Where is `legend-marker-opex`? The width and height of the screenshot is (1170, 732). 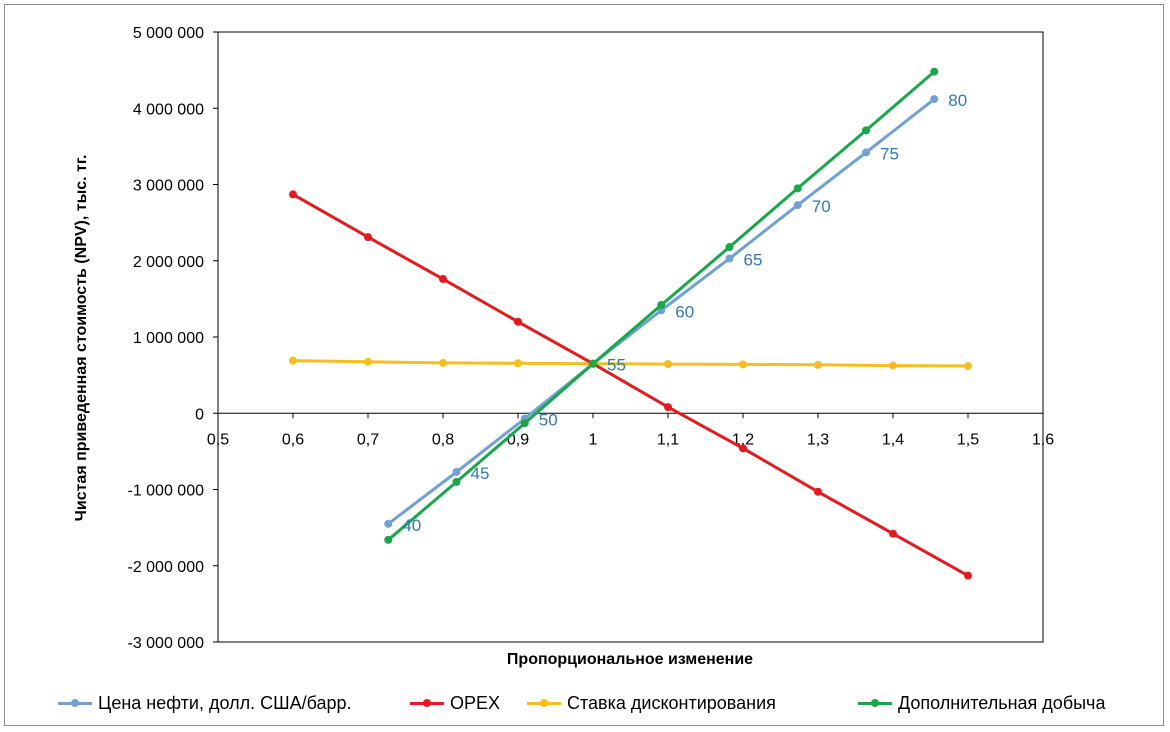 legend-marker-opex is located at coordinates (427, 703).